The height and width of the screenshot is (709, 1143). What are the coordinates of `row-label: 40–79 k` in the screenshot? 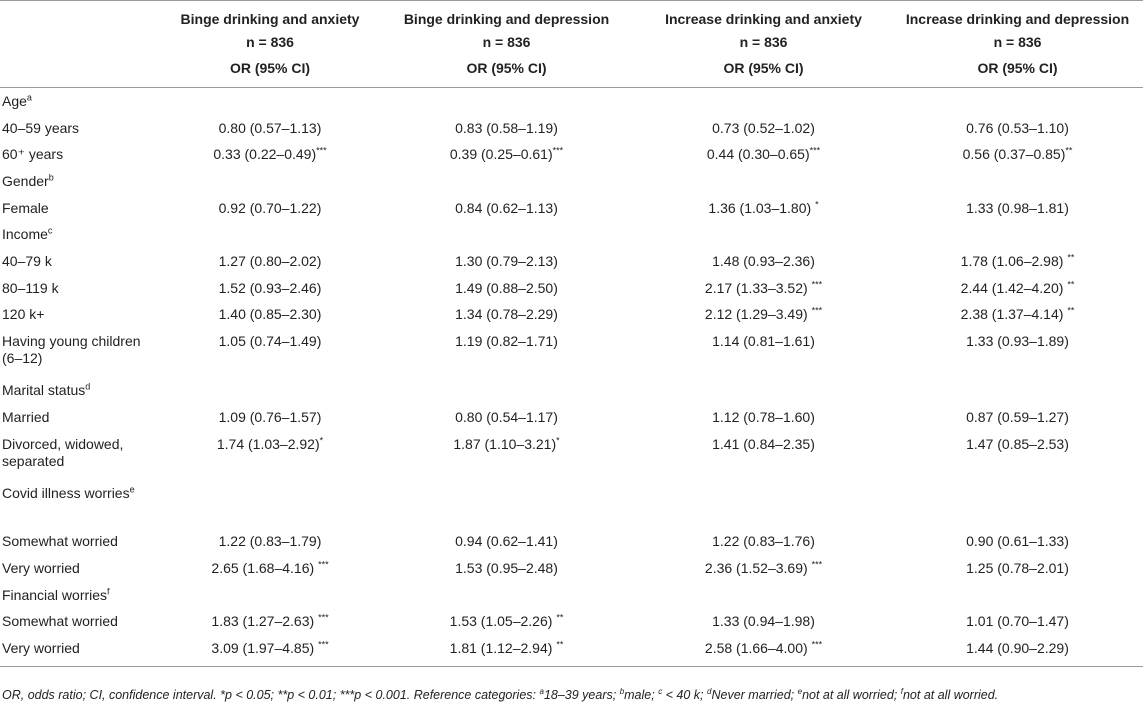 It's located at (27, 260).